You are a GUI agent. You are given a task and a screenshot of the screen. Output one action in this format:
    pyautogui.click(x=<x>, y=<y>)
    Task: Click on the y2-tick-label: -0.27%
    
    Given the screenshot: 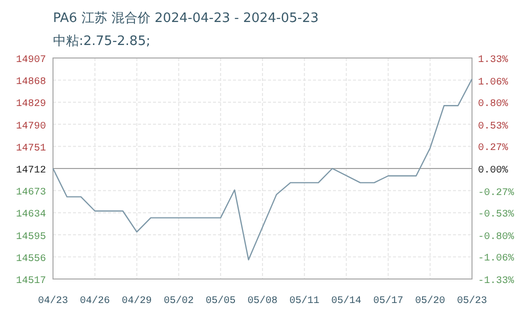 What is the action you would take?
    pyautogui.click(x=496, y=193)
    